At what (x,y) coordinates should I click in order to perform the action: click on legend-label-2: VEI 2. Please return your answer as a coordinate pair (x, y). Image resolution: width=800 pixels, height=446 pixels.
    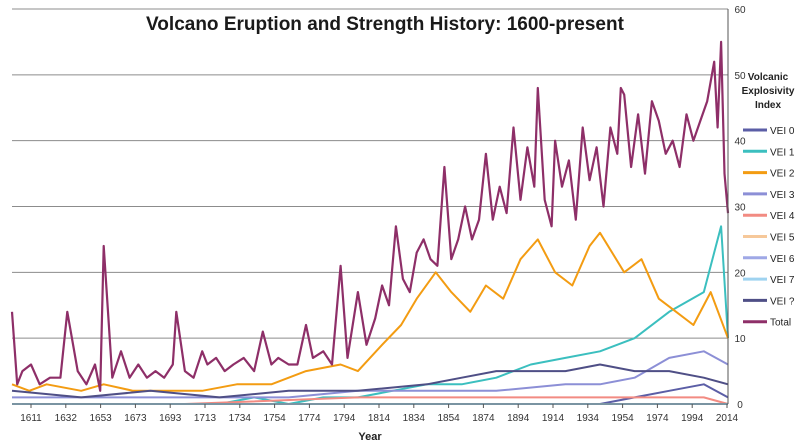
    Looking at the image, I should click on (782, 174).